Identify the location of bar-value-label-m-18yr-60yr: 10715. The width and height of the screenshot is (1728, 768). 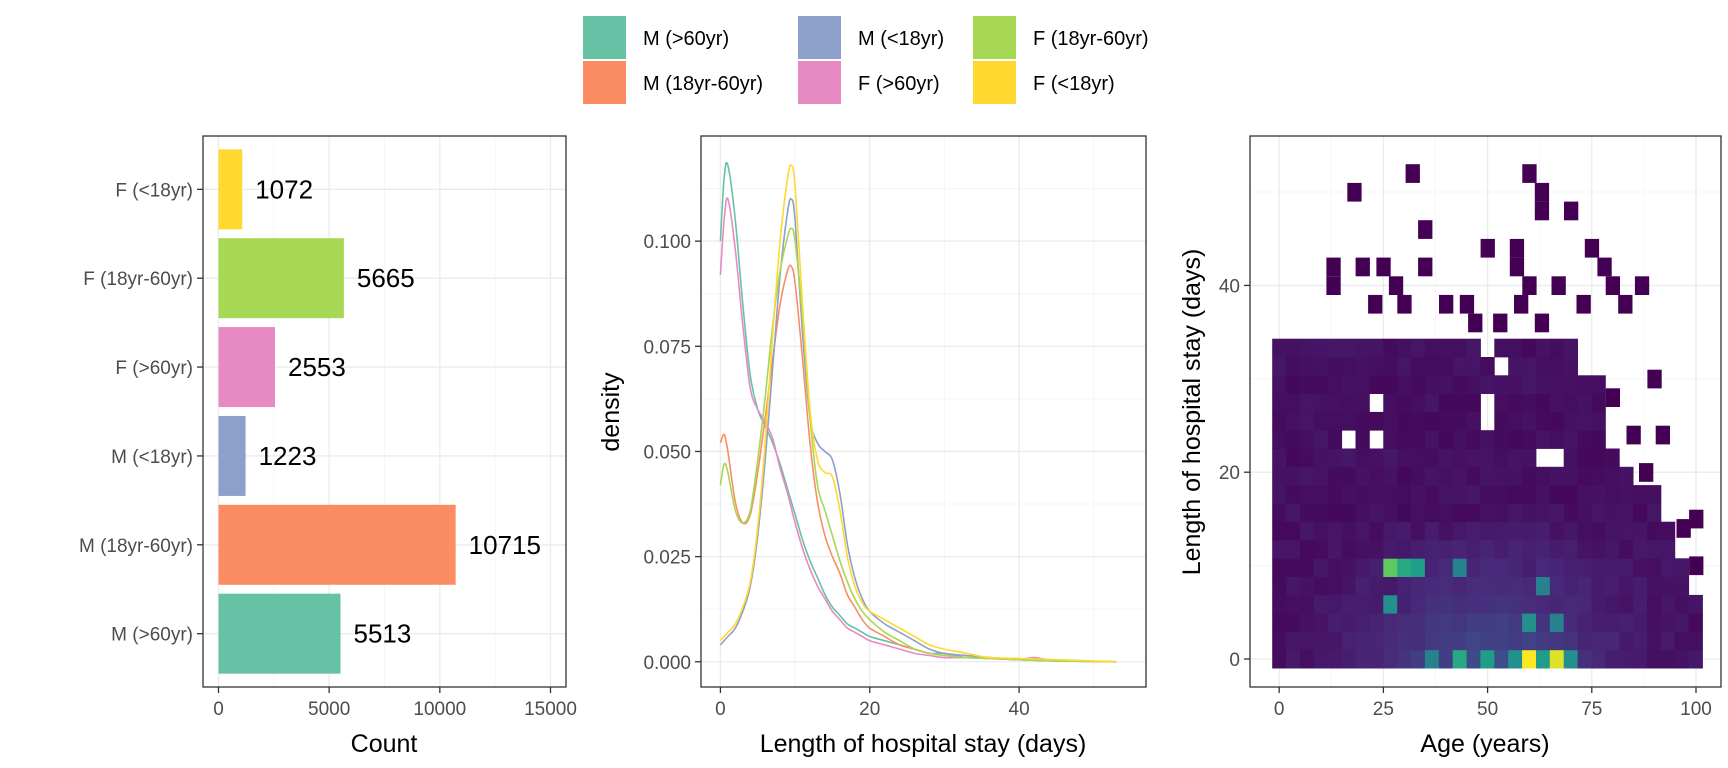
(505, 545).